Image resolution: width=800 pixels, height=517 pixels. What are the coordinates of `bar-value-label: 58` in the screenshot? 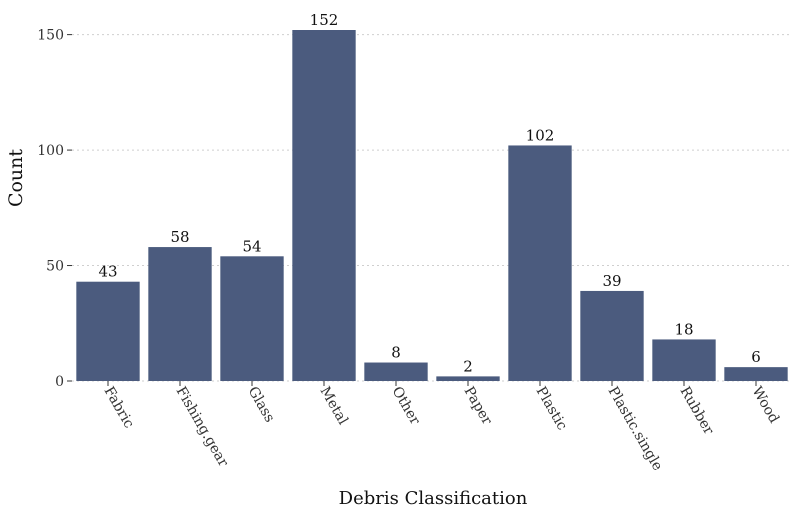 It's located at (179, 237).